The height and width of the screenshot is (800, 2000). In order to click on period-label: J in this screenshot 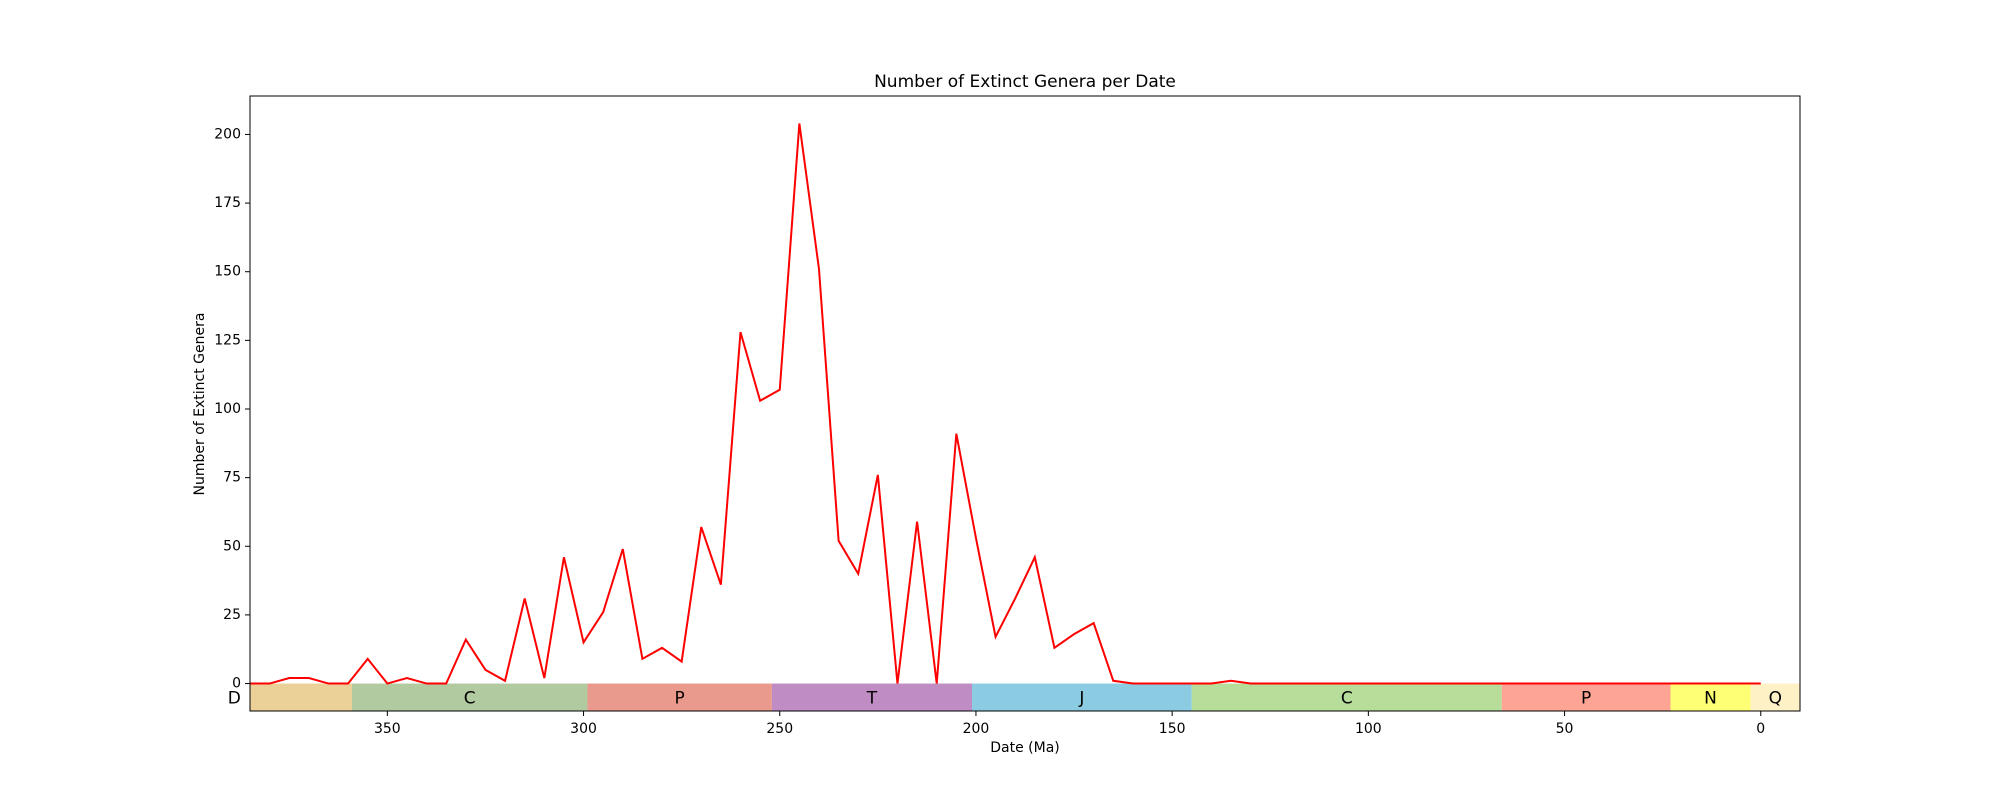, I will do `click(1081, 698)`.